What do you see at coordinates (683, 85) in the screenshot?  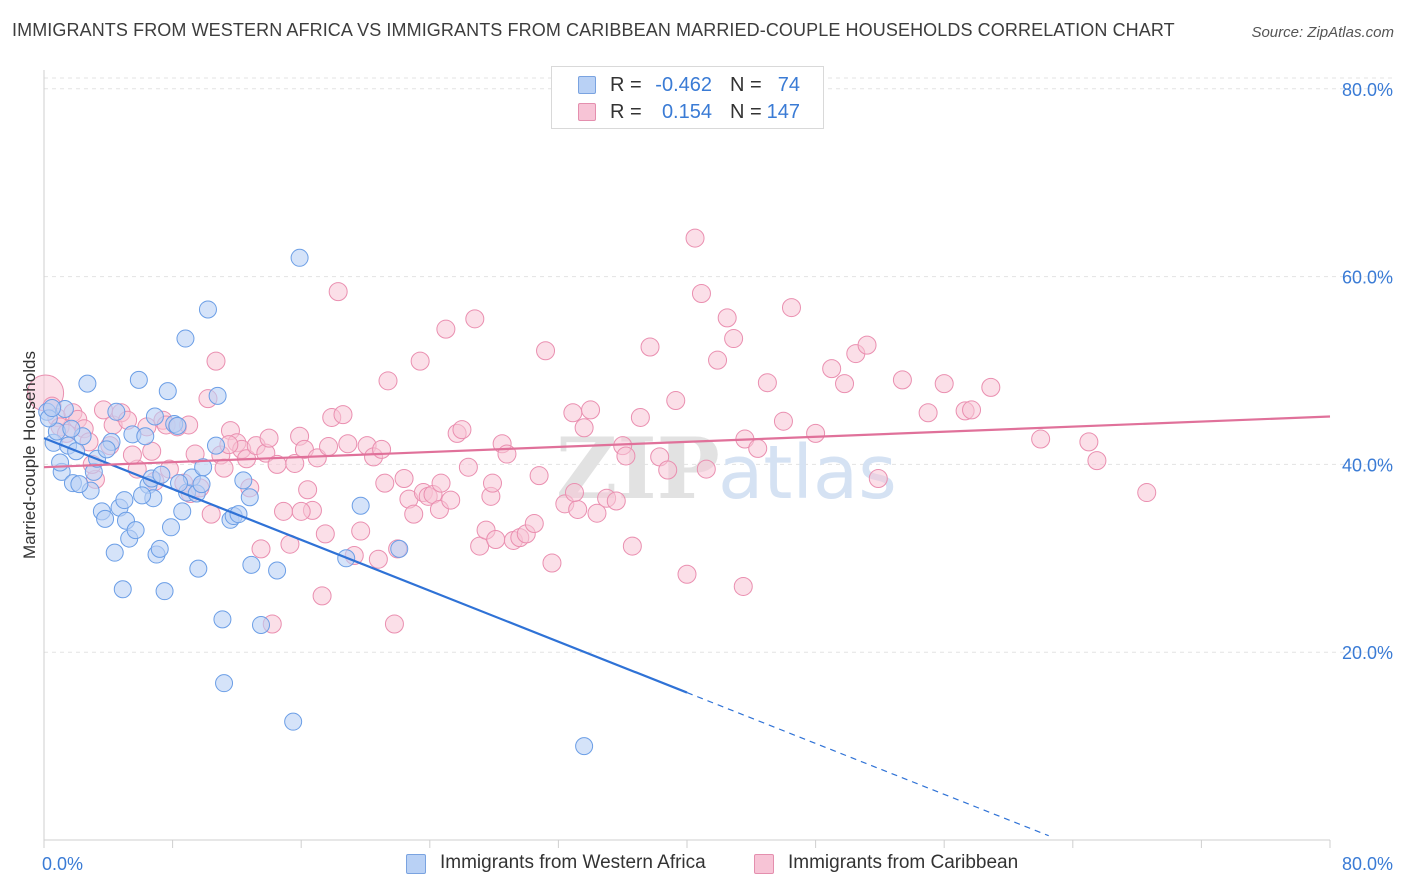 I see `legend-r-value: -0.462` at bounding box center [683, 85].